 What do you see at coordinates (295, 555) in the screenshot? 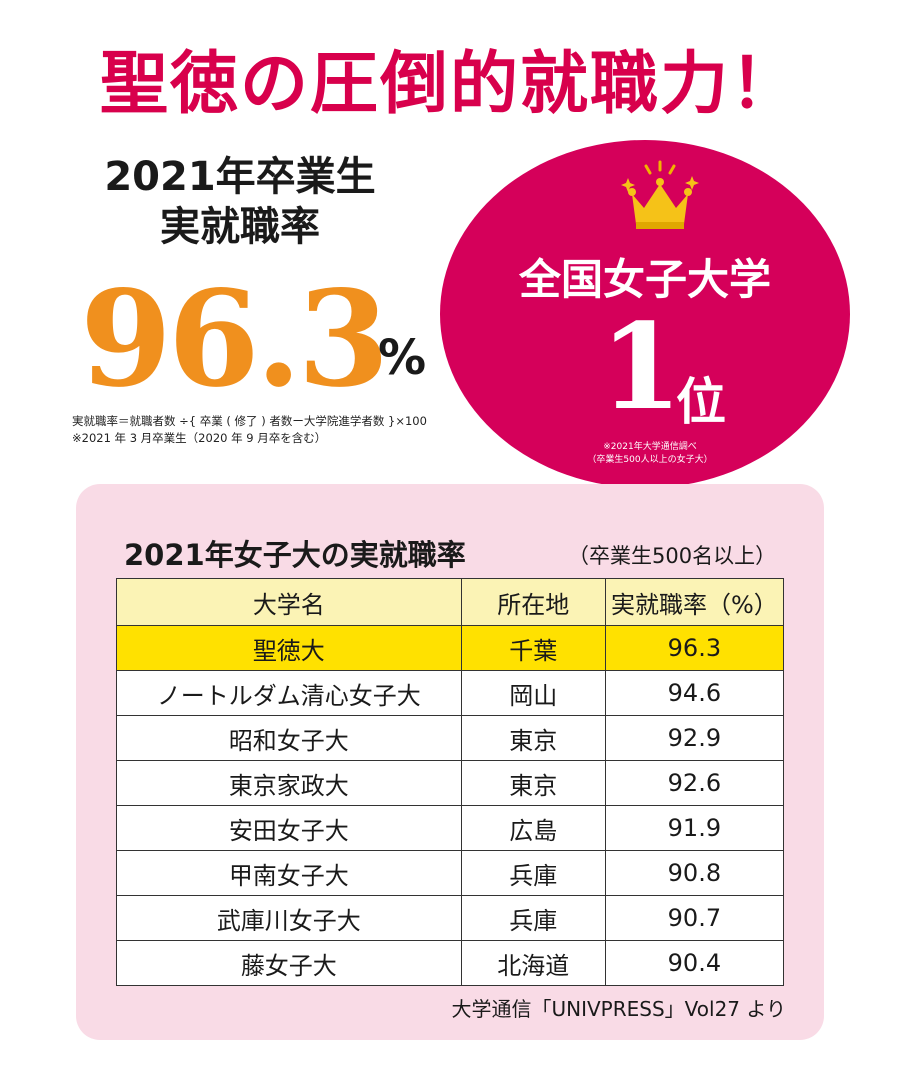
I see `table-title: 2021年女子大の実就職率` at bounding box center [295, 555].